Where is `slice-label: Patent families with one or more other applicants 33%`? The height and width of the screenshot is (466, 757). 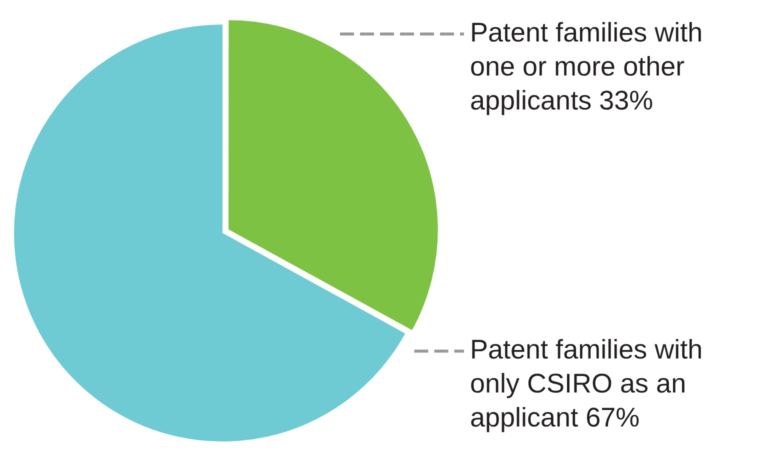
slice-label: Patent families with one or more other applicants 33% is located at coordinates (586, 66).